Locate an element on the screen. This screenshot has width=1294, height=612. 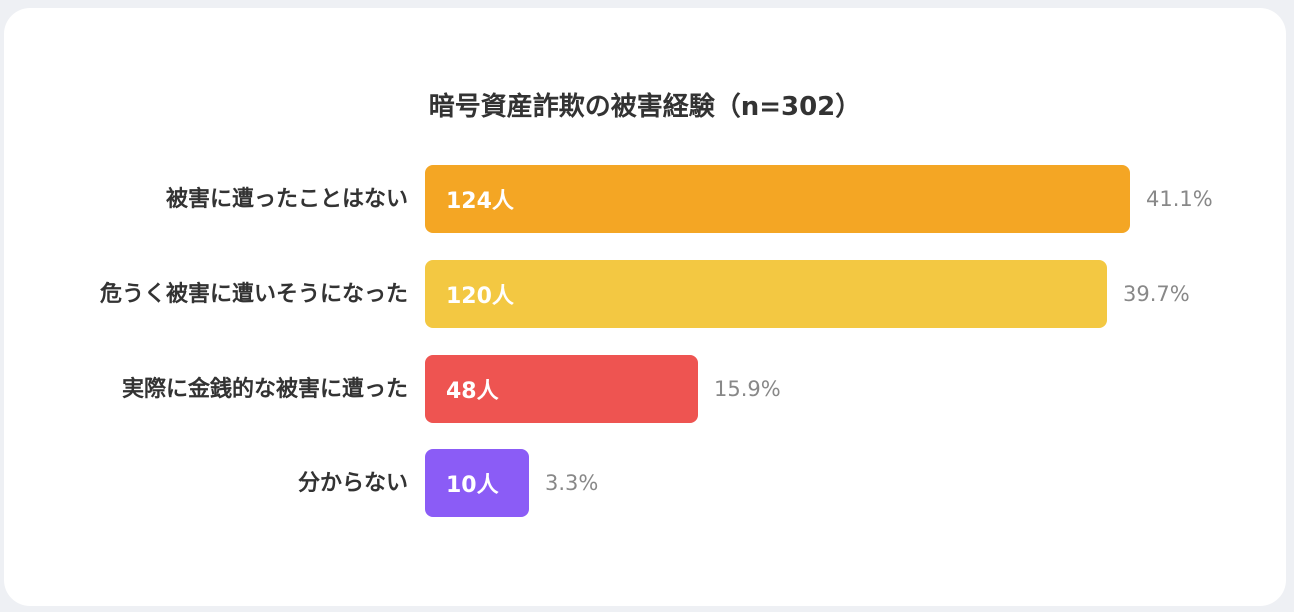
bar: 48人 is located at coordinates (561, 389).